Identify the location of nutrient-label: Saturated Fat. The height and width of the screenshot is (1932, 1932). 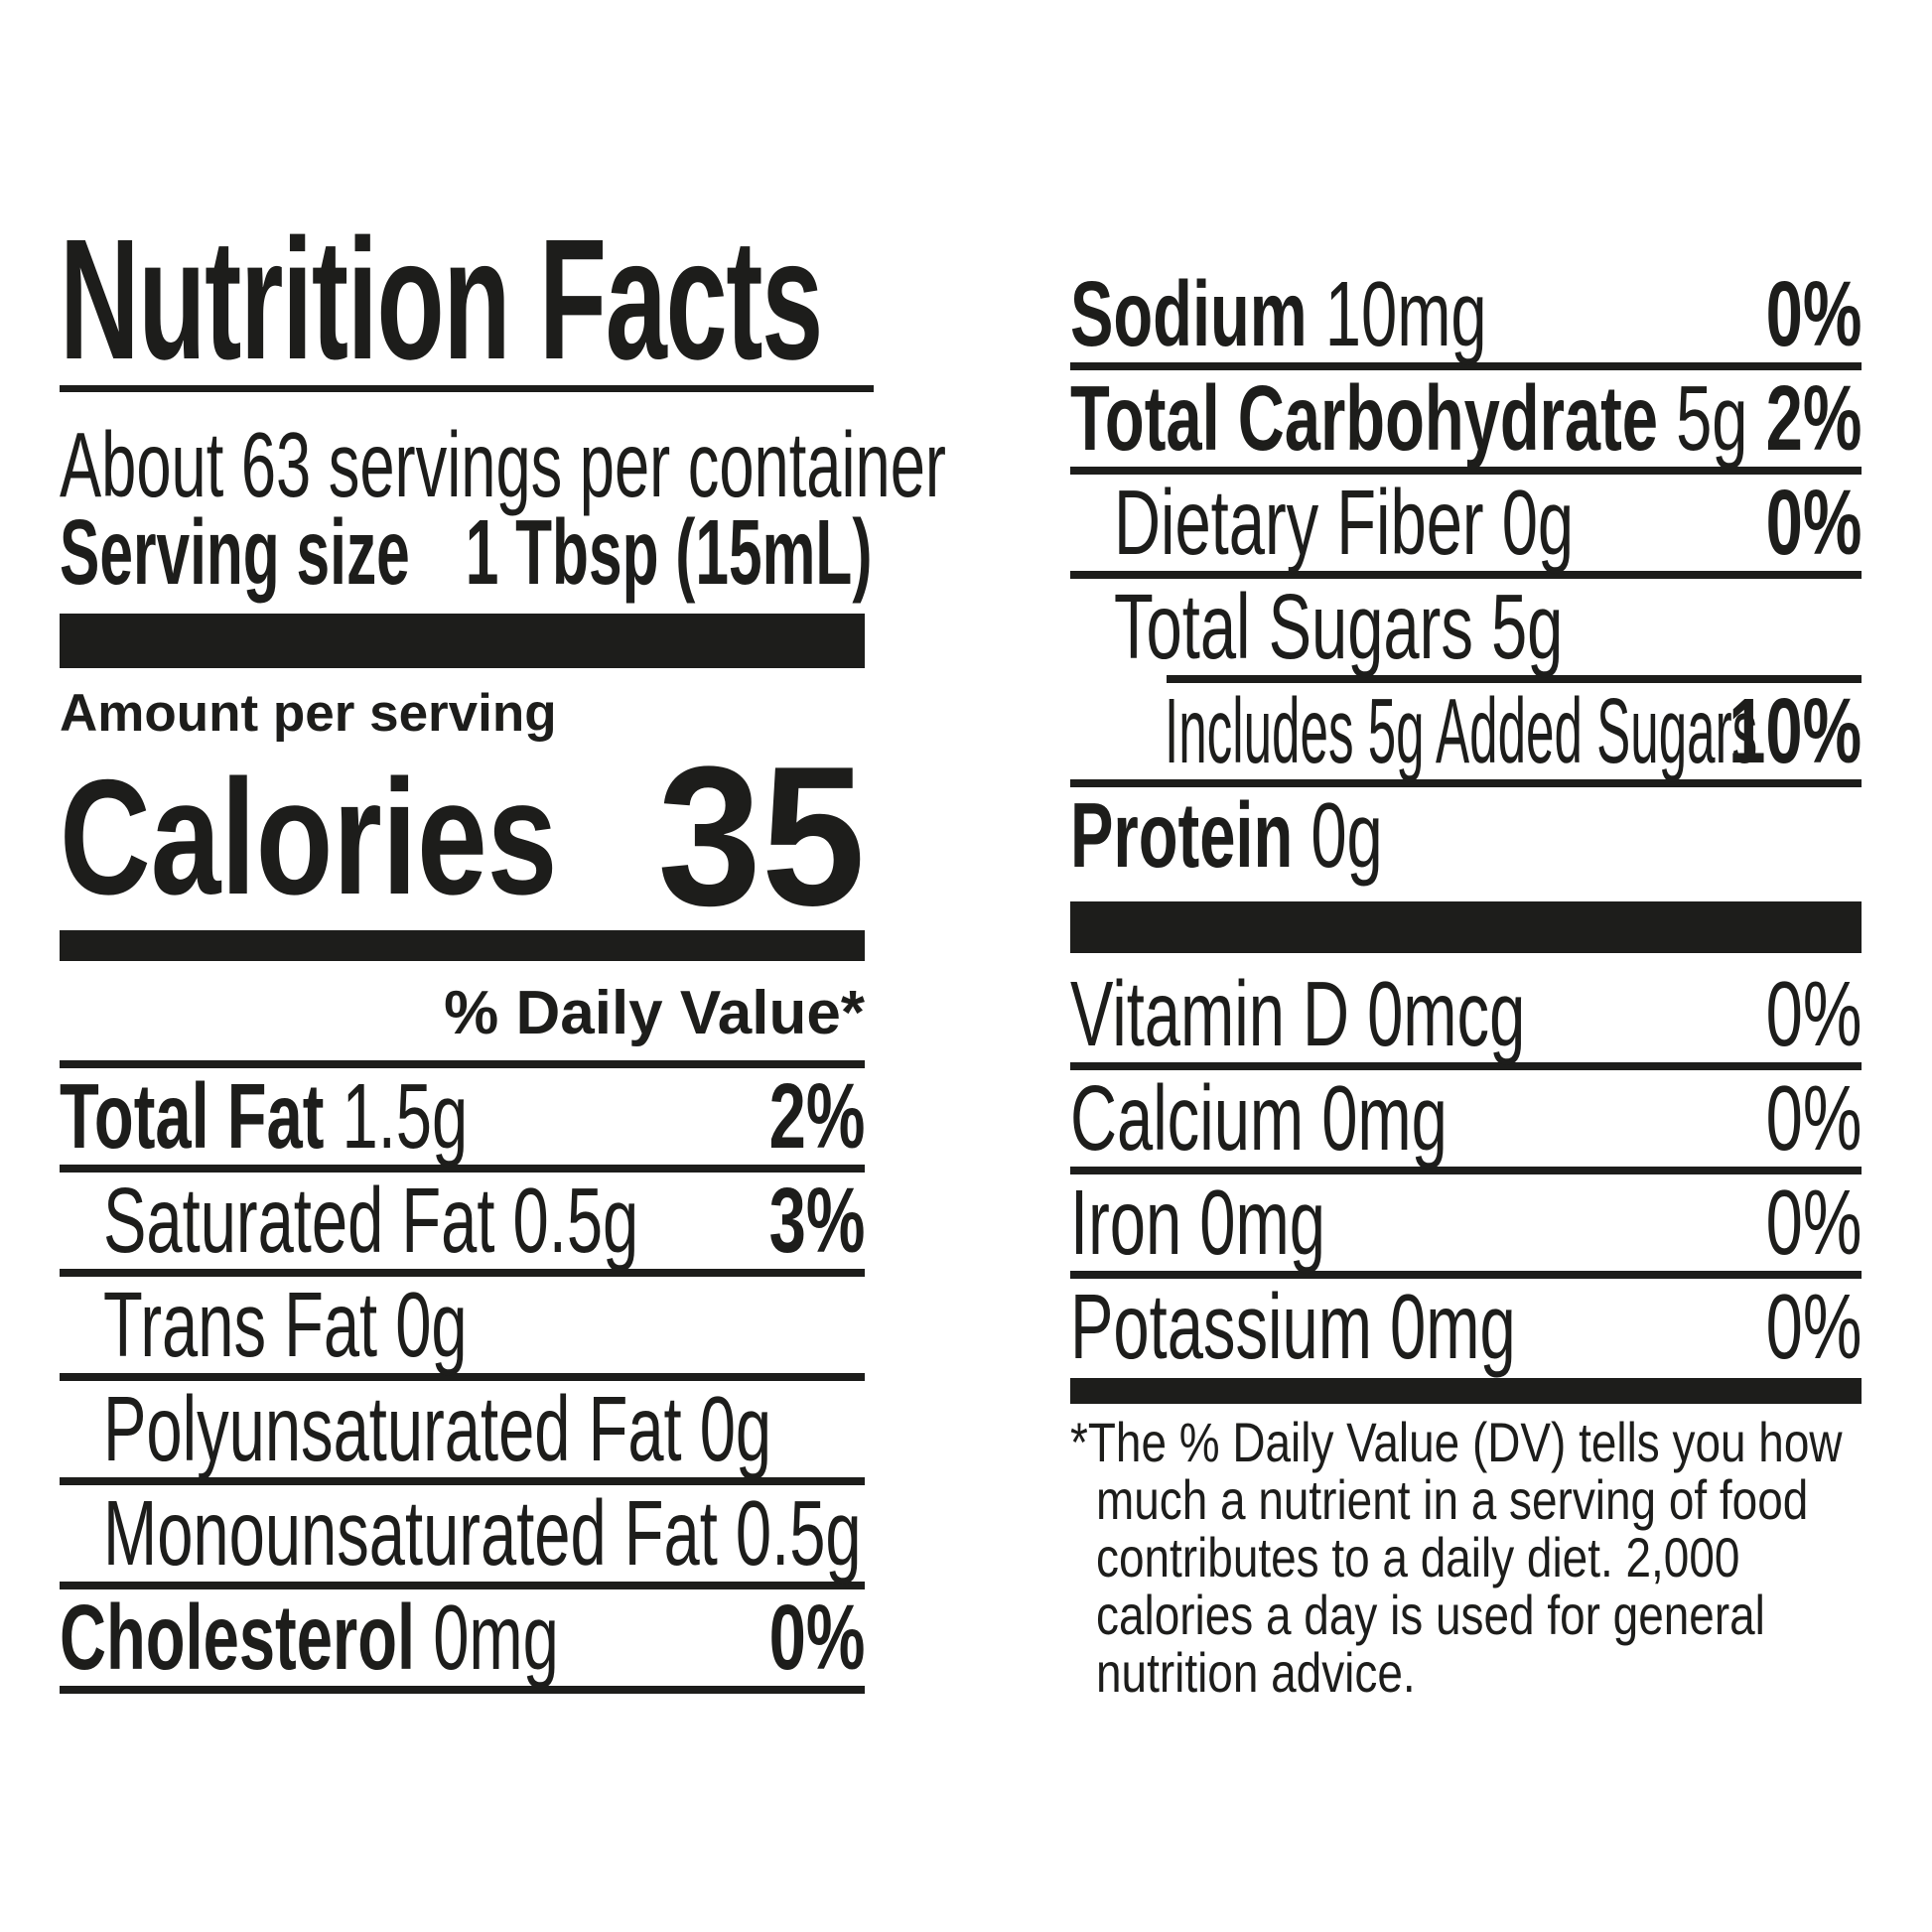
(299, 1220).